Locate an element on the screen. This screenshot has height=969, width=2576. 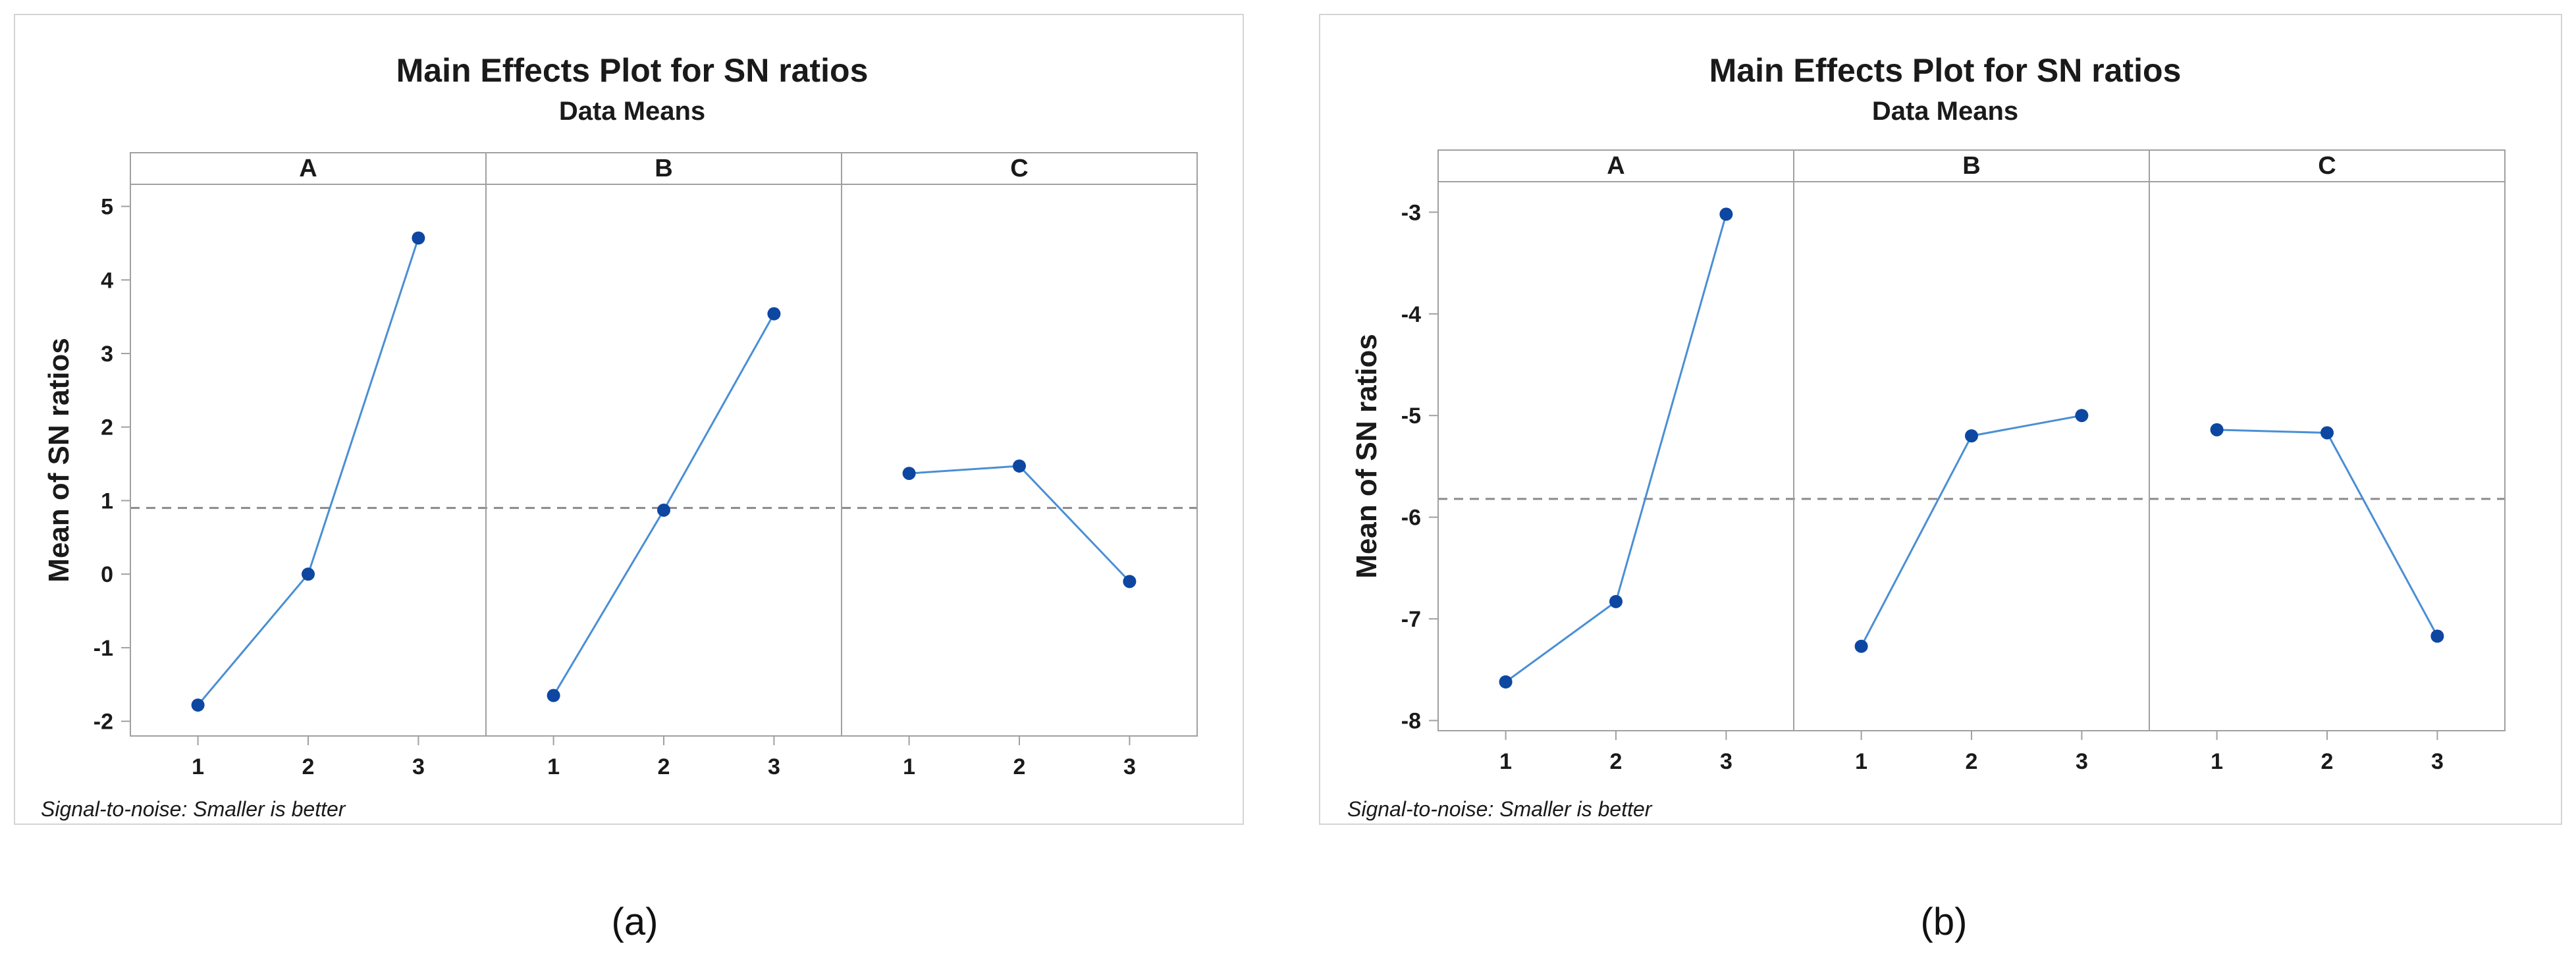
y-tick-label: 5 is located at coordinates (107, 207).